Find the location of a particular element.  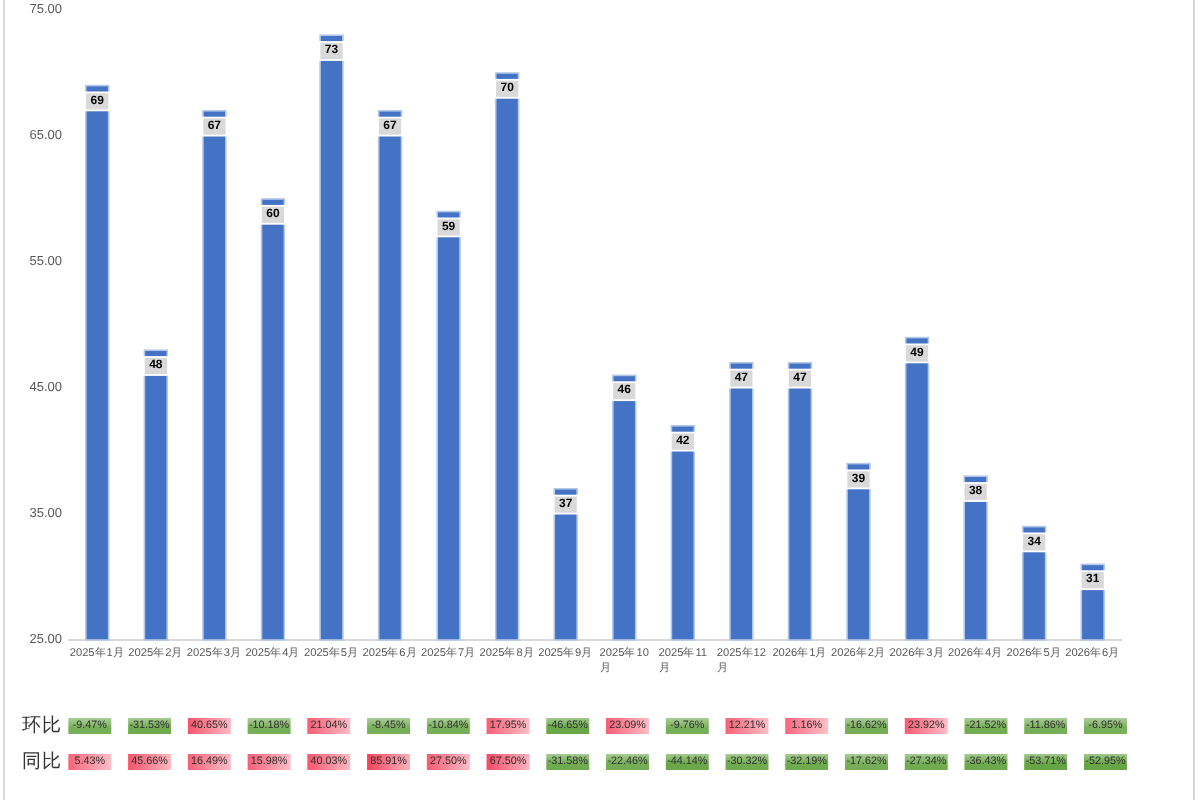

y-tick-label: 同比 is located at coordinates (42, 761).